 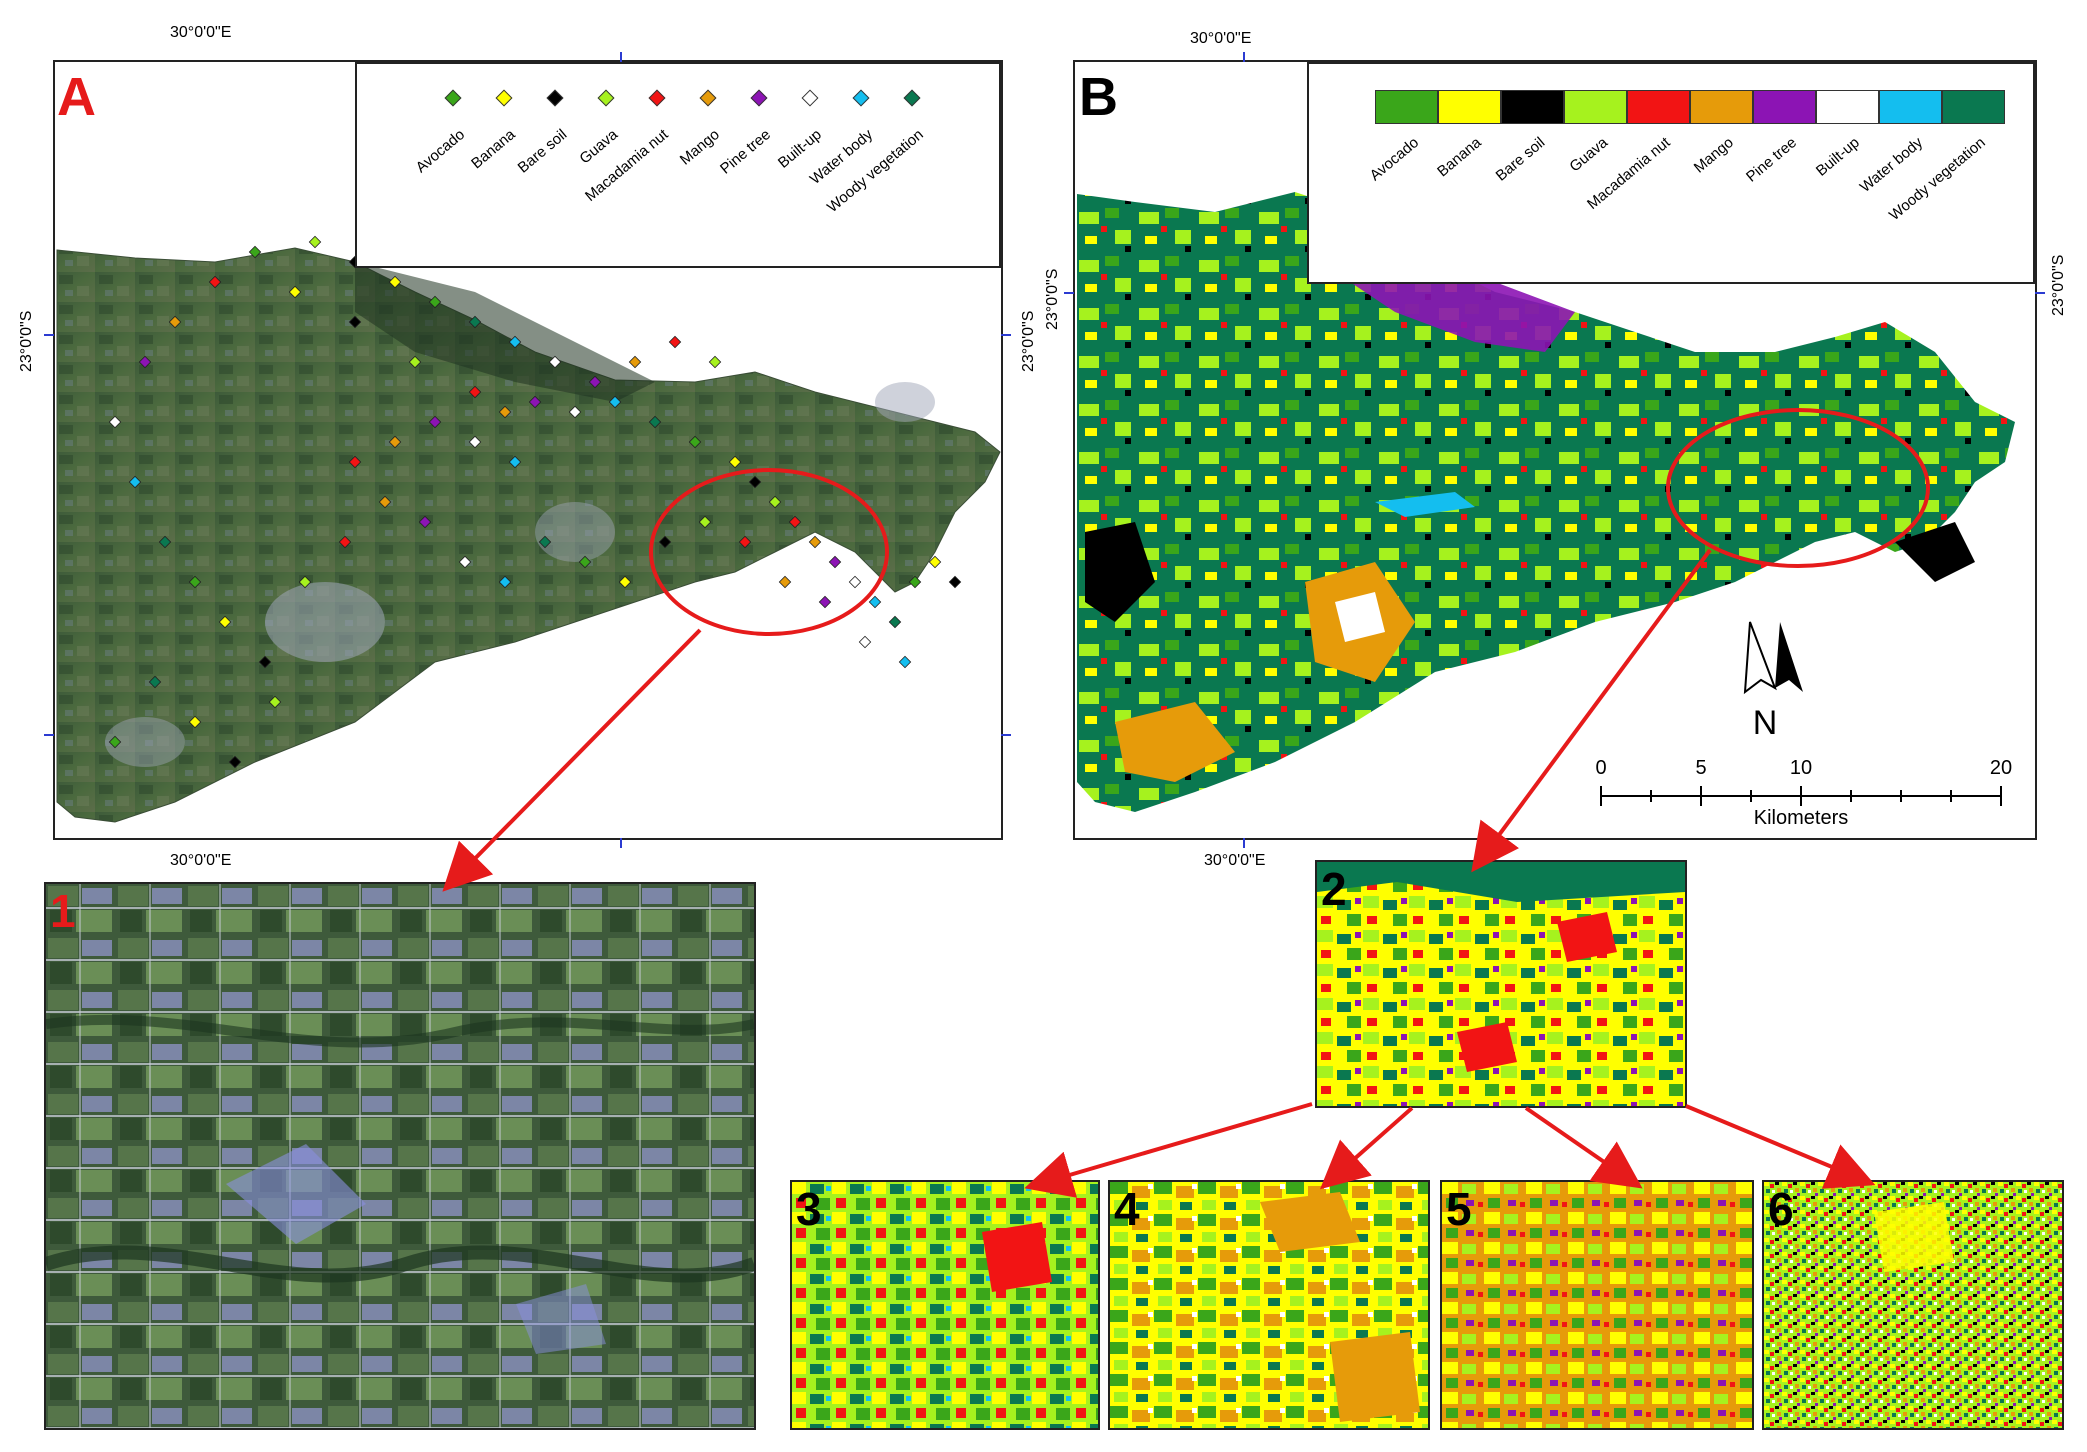 What do you see at coordinates (542, 151) in the screenshot?
I see `legend-a-label: Bare soil` at bounding box center [542, 151].